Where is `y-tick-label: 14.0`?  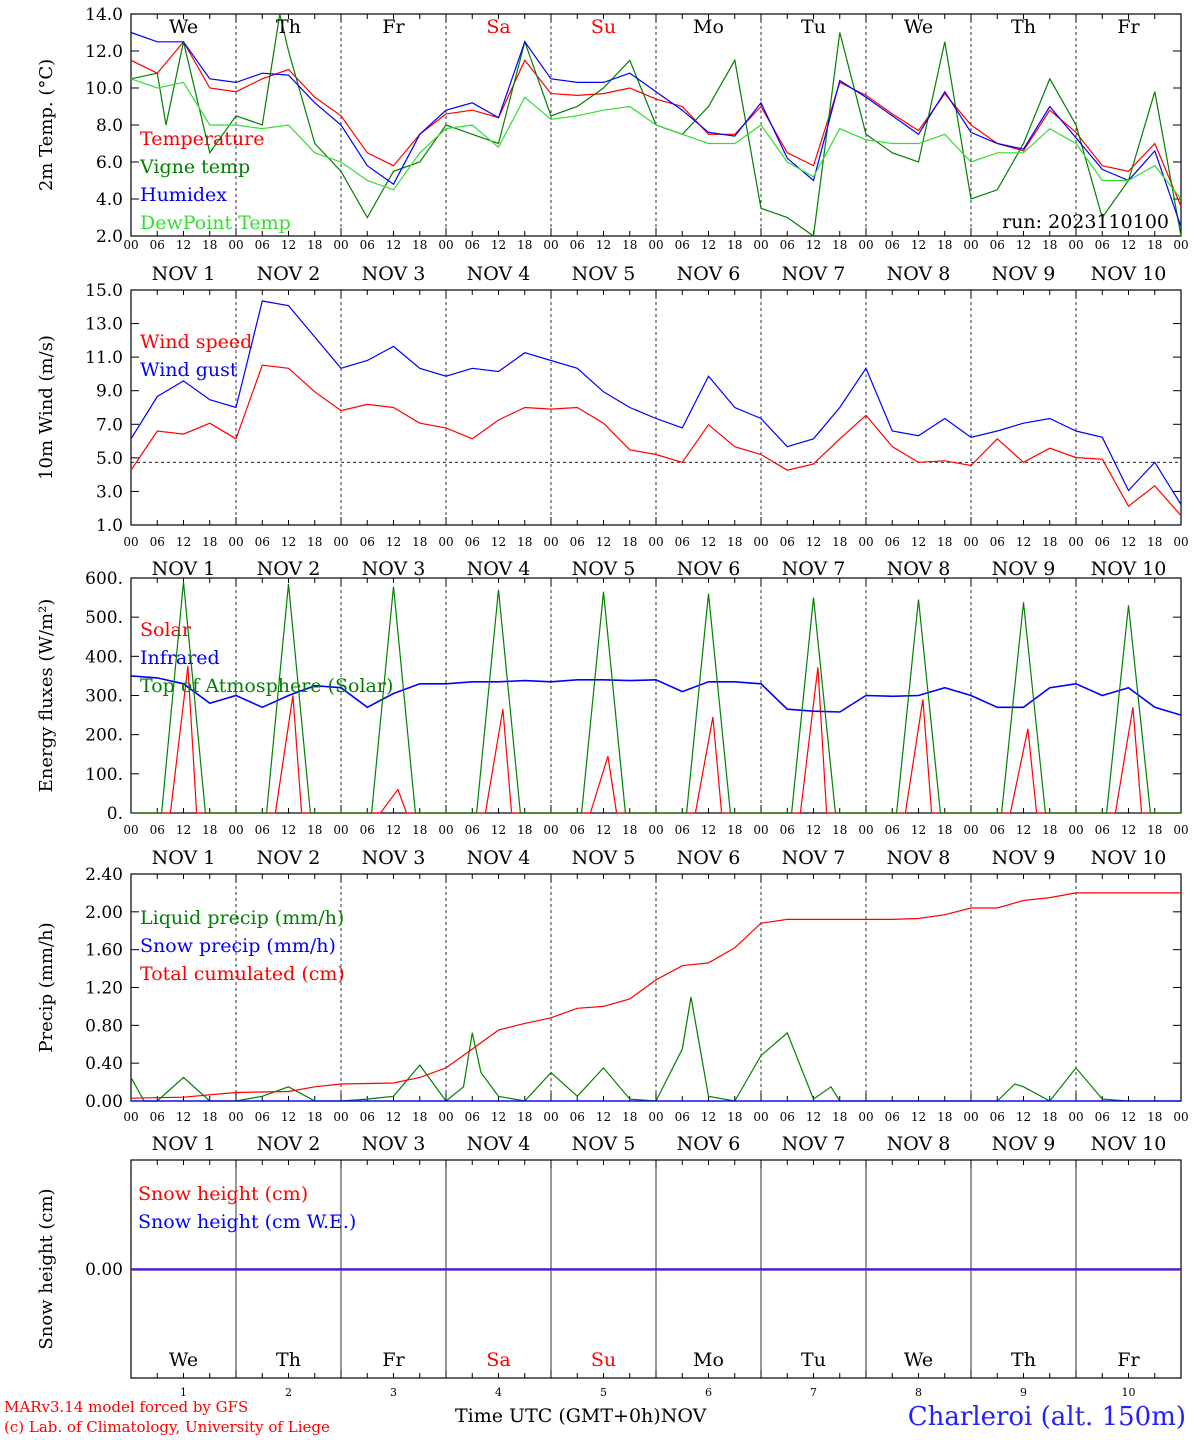 y-tick-label: 14.0 is located at coordinates (104, 15).